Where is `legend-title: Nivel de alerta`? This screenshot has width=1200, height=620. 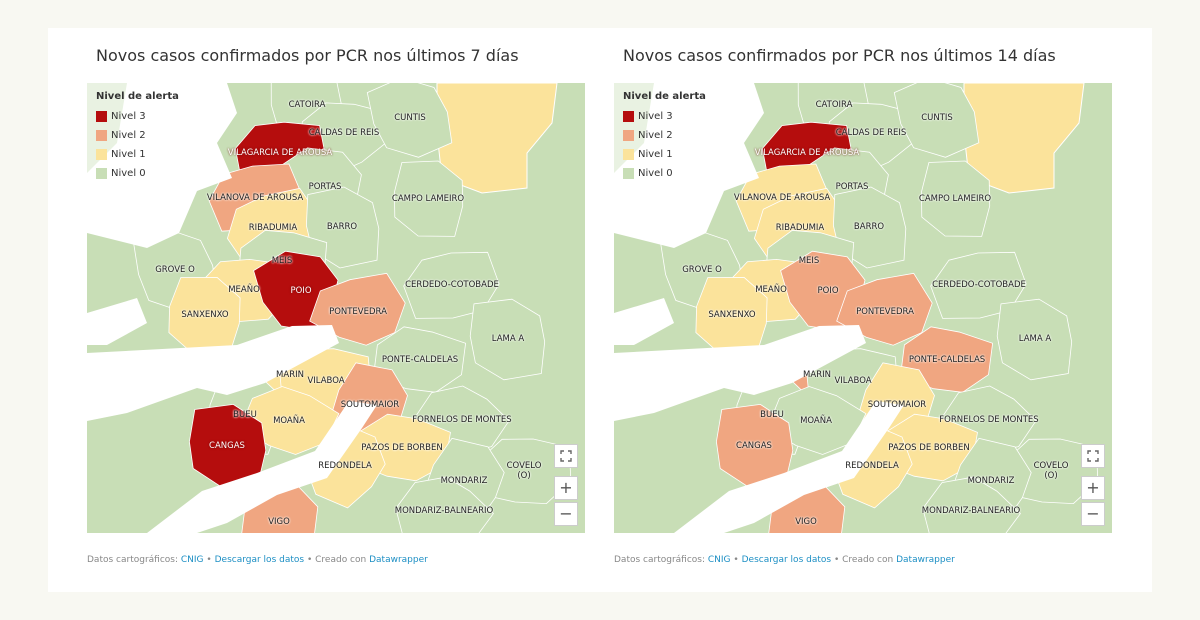
legend-title: Nivel de alerta is located at coordinates (664, 96).